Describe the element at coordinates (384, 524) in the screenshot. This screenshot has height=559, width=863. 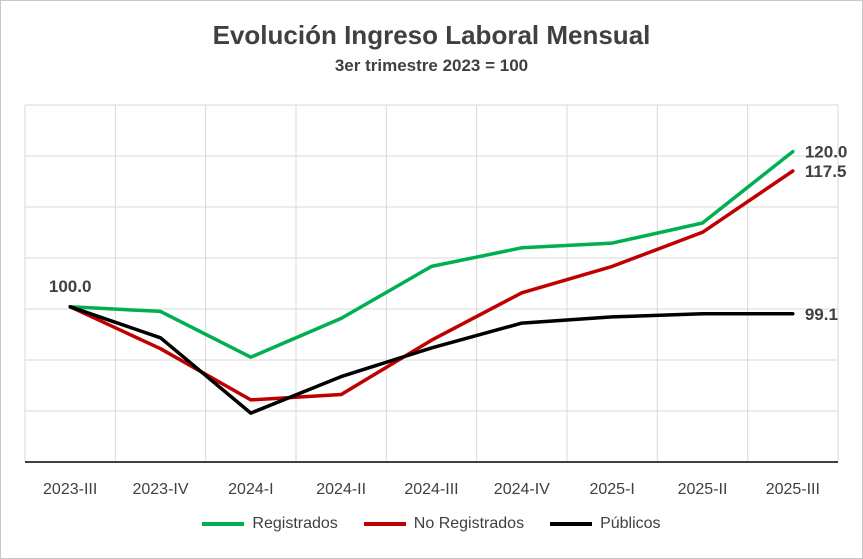
I see `legend-swatch-no-registrados` at that location.